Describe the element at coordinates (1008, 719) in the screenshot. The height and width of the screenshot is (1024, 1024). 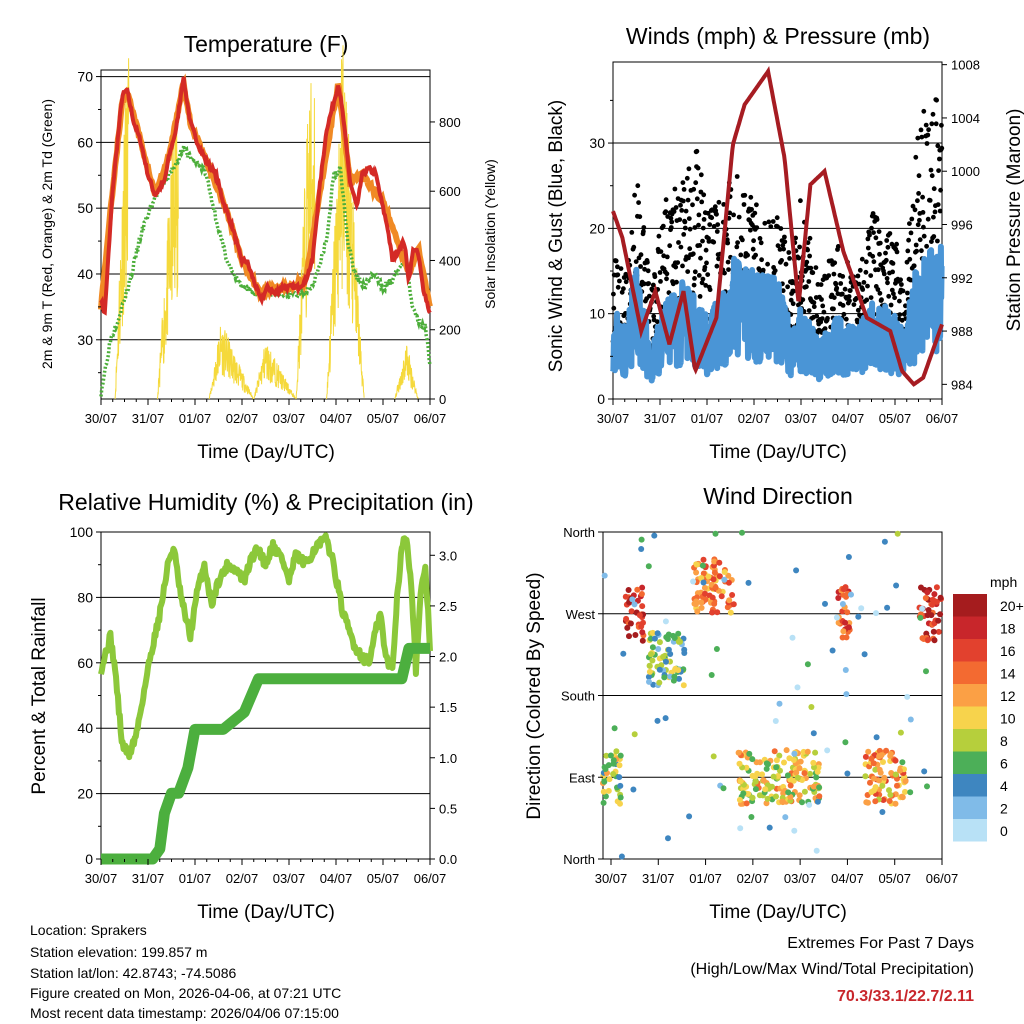
I see `speed-legend-label: 10` at that location.